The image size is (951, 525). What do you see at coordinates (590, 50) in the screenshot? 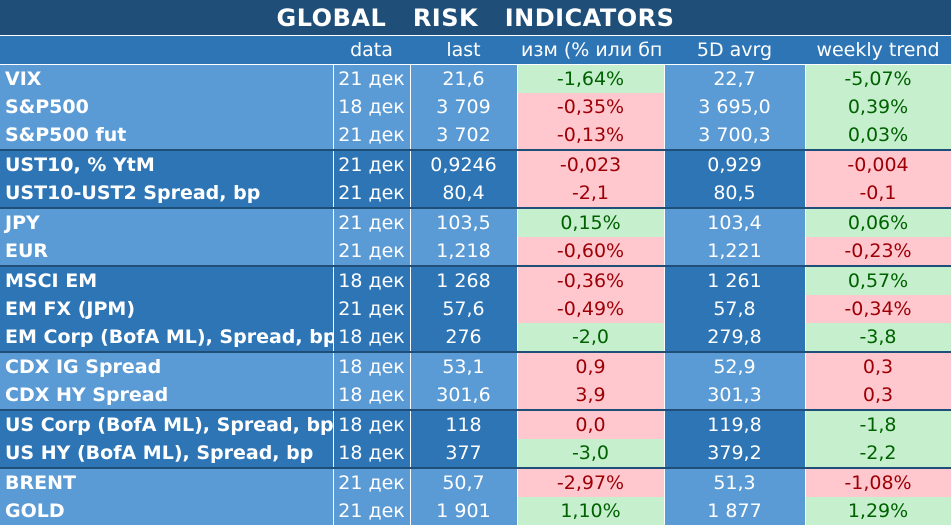
I see `header-change: изм (% или бп)` at bounding box center [590, 50].